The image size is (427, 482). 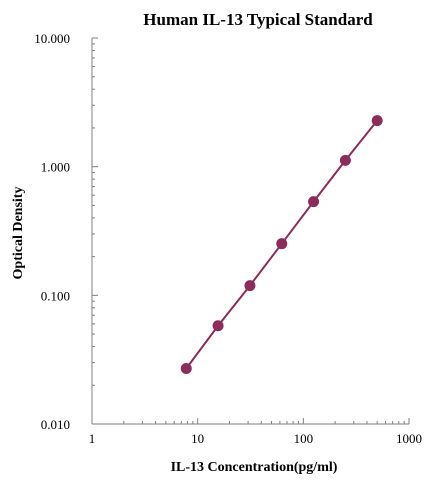 What do you see at coordinates (18, 233) in the screenshot?
I see `y-axis-label: Optical Density` at bounding box center [18, 233].